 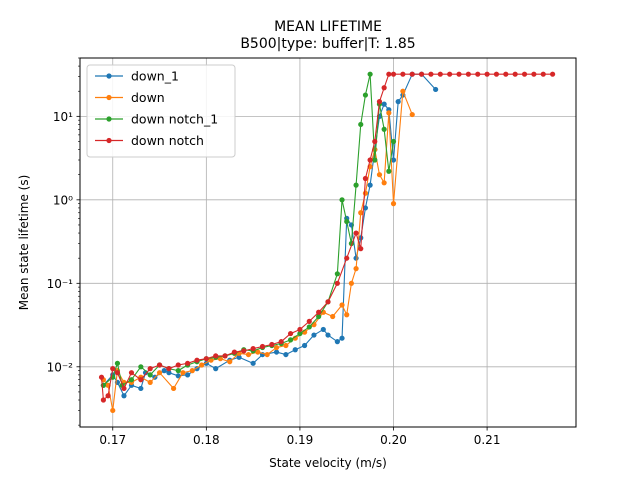 I want to click on legend-label: down, so click(x=148, y=97).